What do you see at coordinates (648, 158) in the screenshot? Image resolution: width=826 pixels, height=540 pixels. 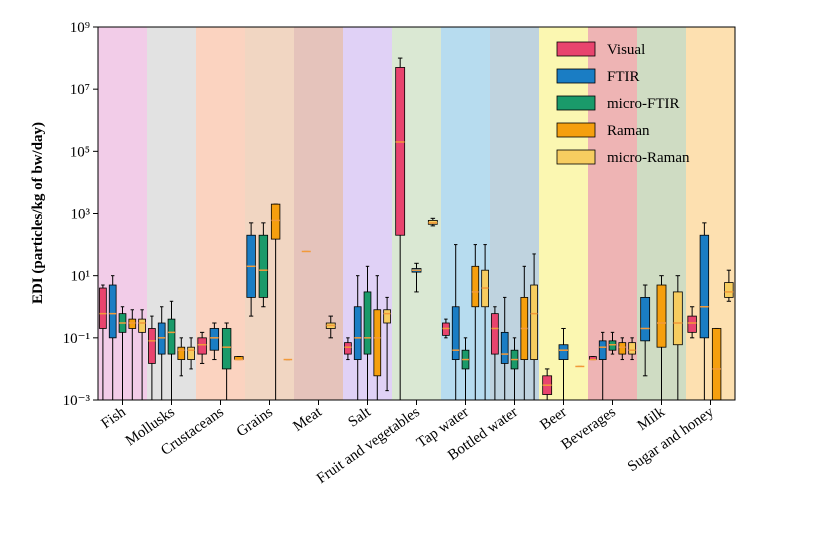 I see `legend-label: micro-Raman` at bounding box center [648, 158].